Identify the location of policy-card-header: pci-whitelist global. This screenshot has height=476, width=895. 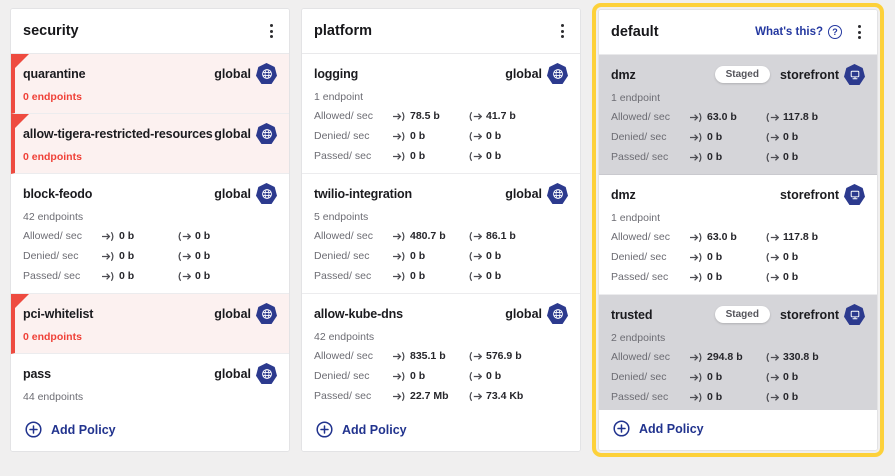
(150, 313).